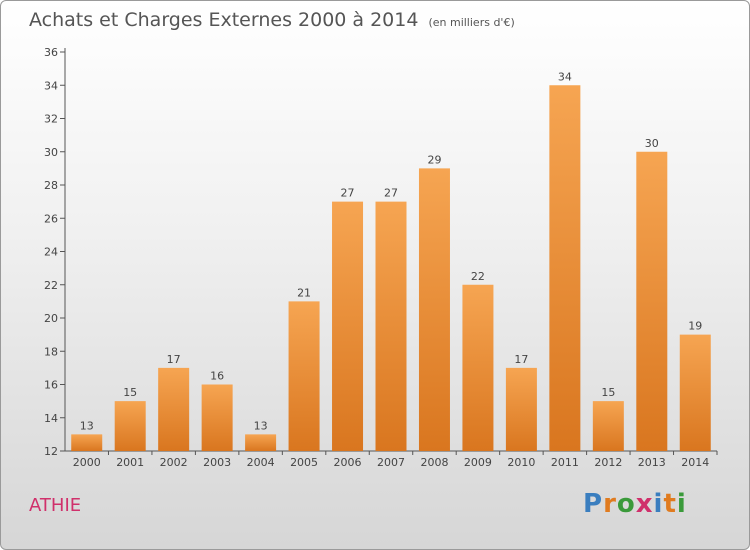 This screenshot has width=750, height=550. I want to click on data-label: 19, so click(695, 326).